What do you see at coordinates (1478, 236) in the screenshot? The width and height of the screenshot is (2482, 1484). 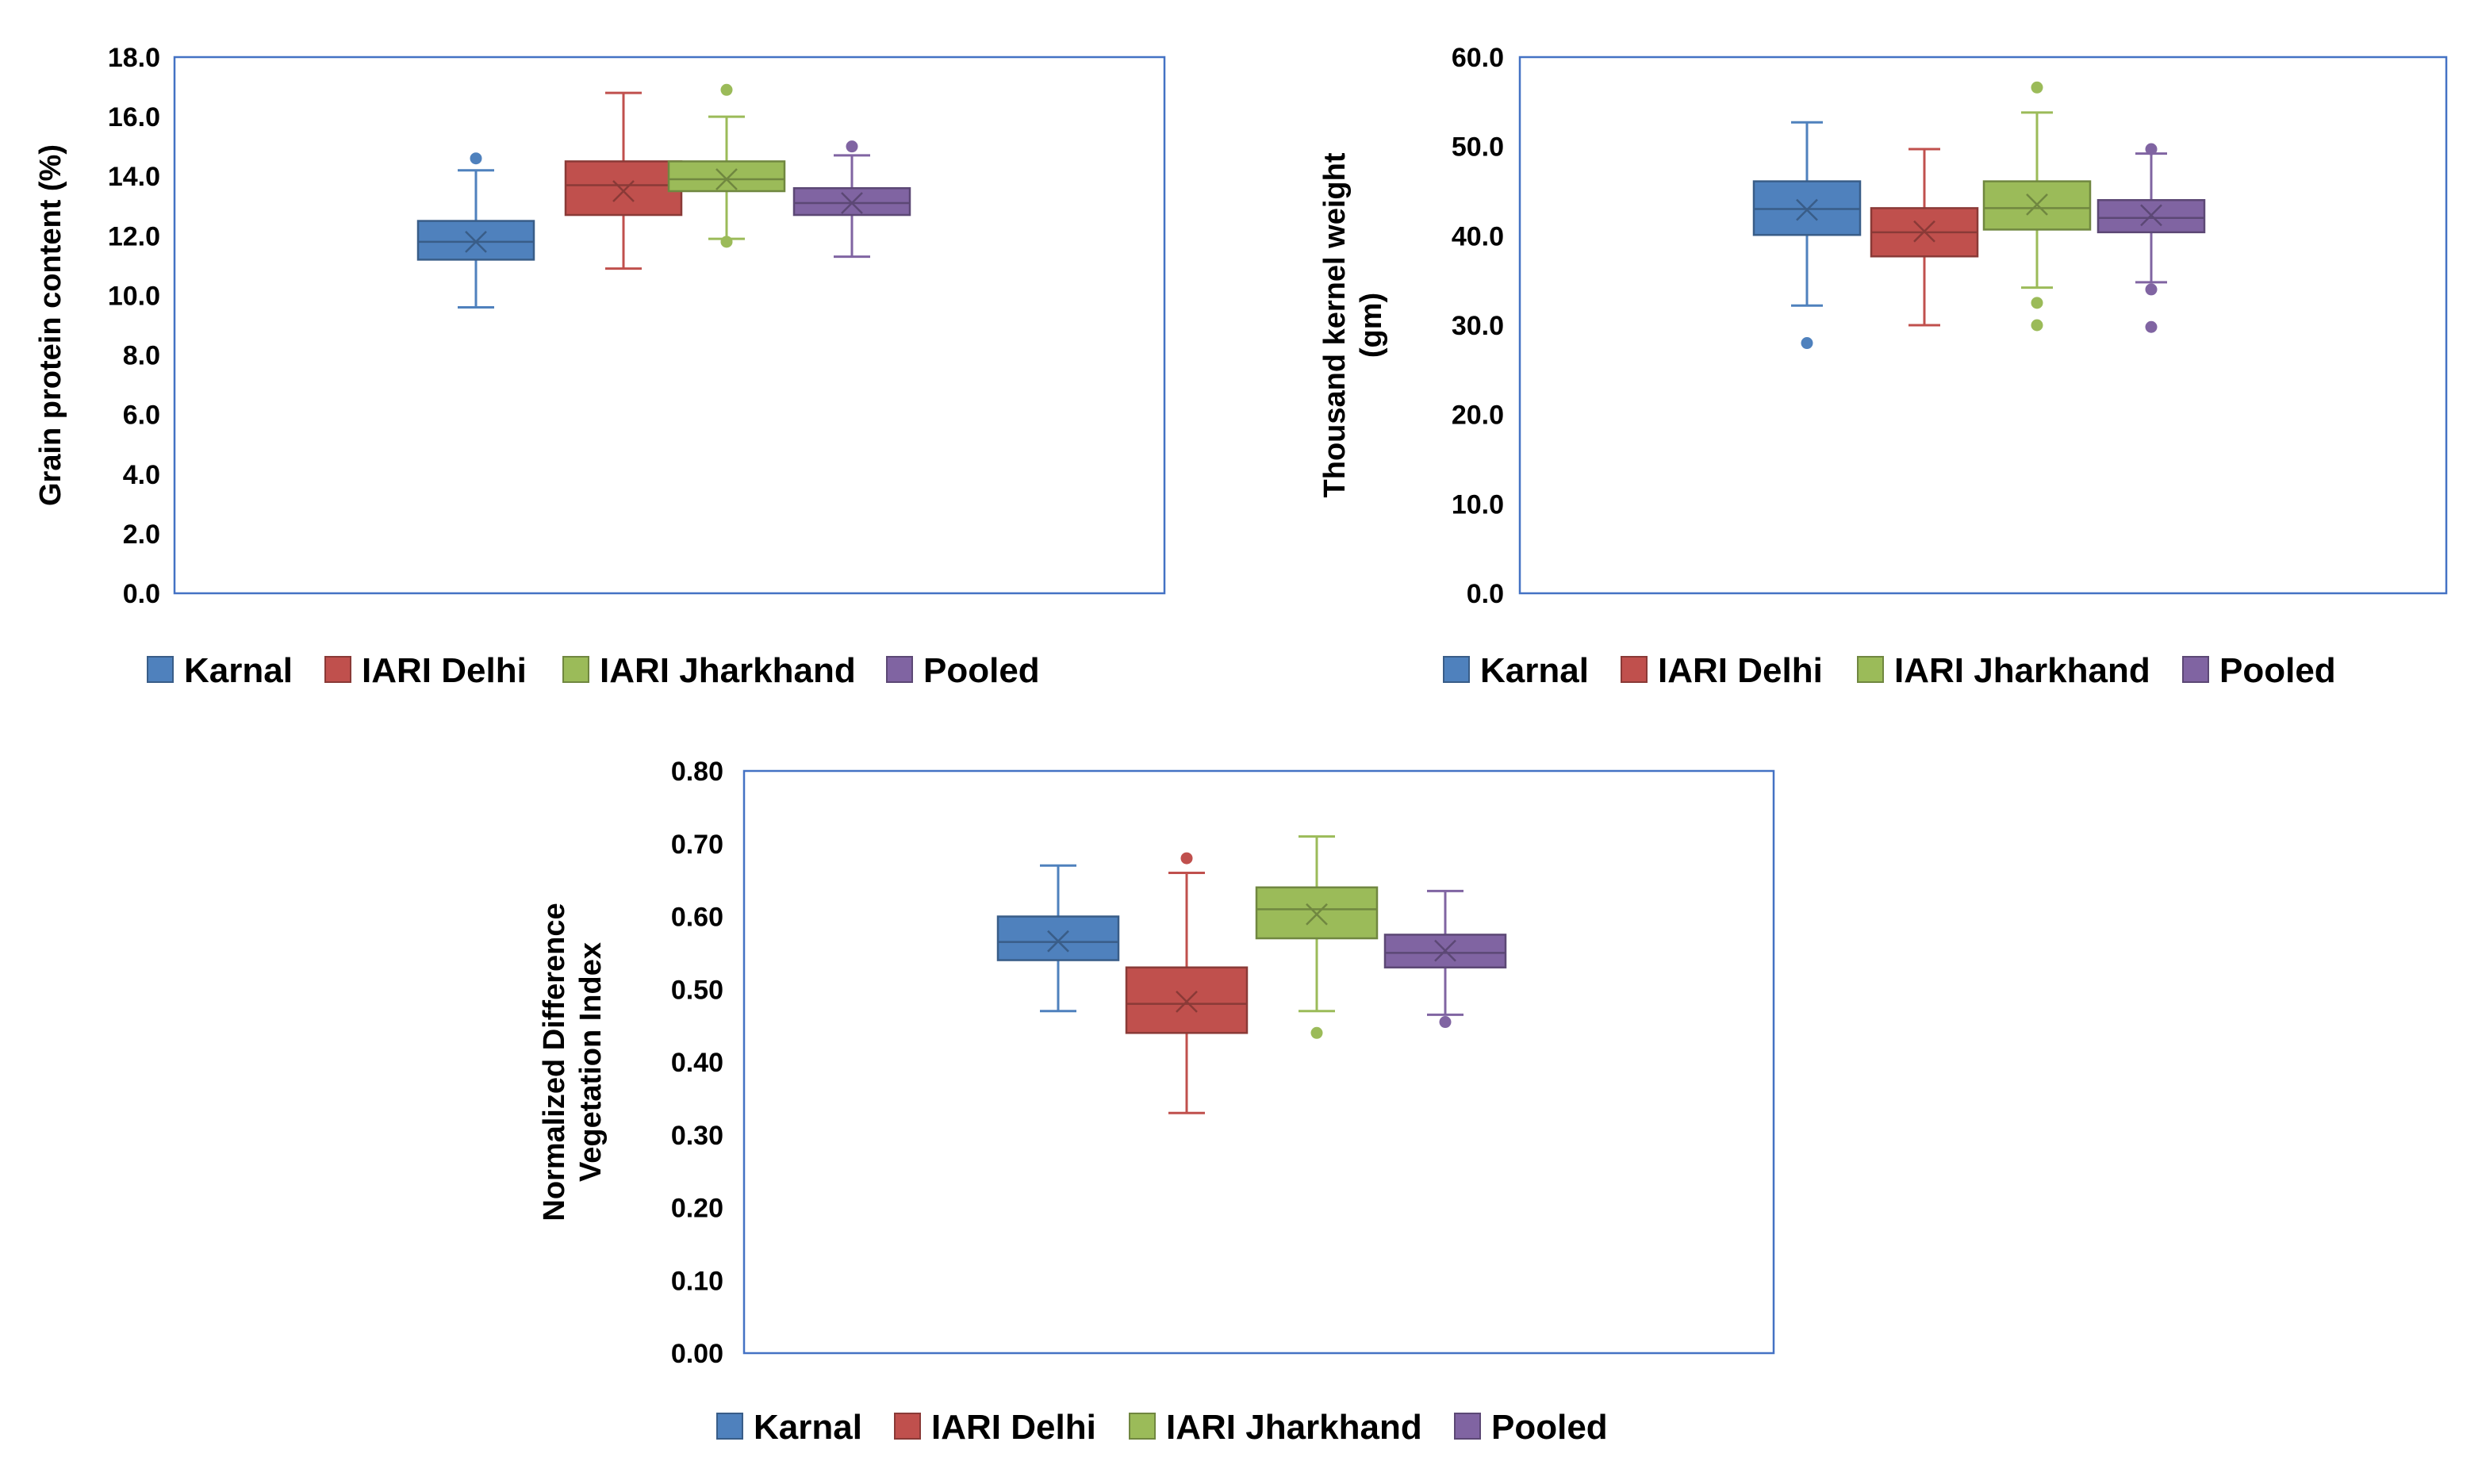 I see `y-tick-label: 40.0` at bounding box center [1478, 236].